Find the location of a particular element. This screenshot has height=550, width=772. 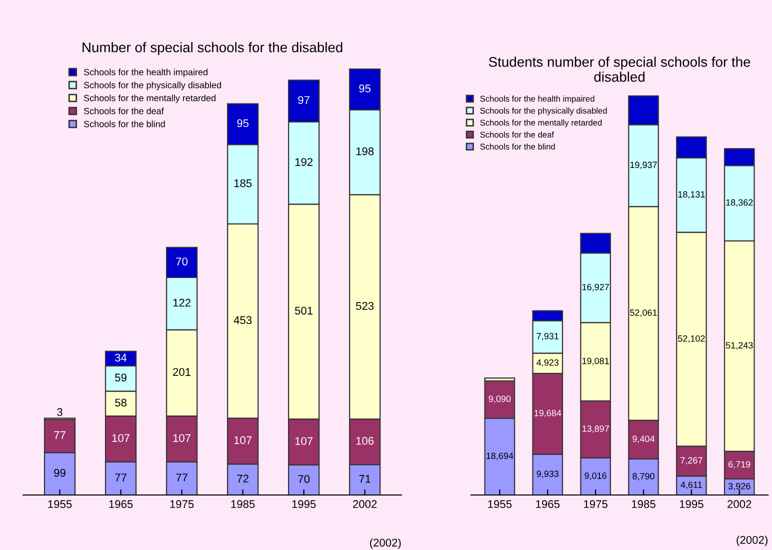

chart-title: Students number of special schools for the disabled is located at coordinates (619, 69).